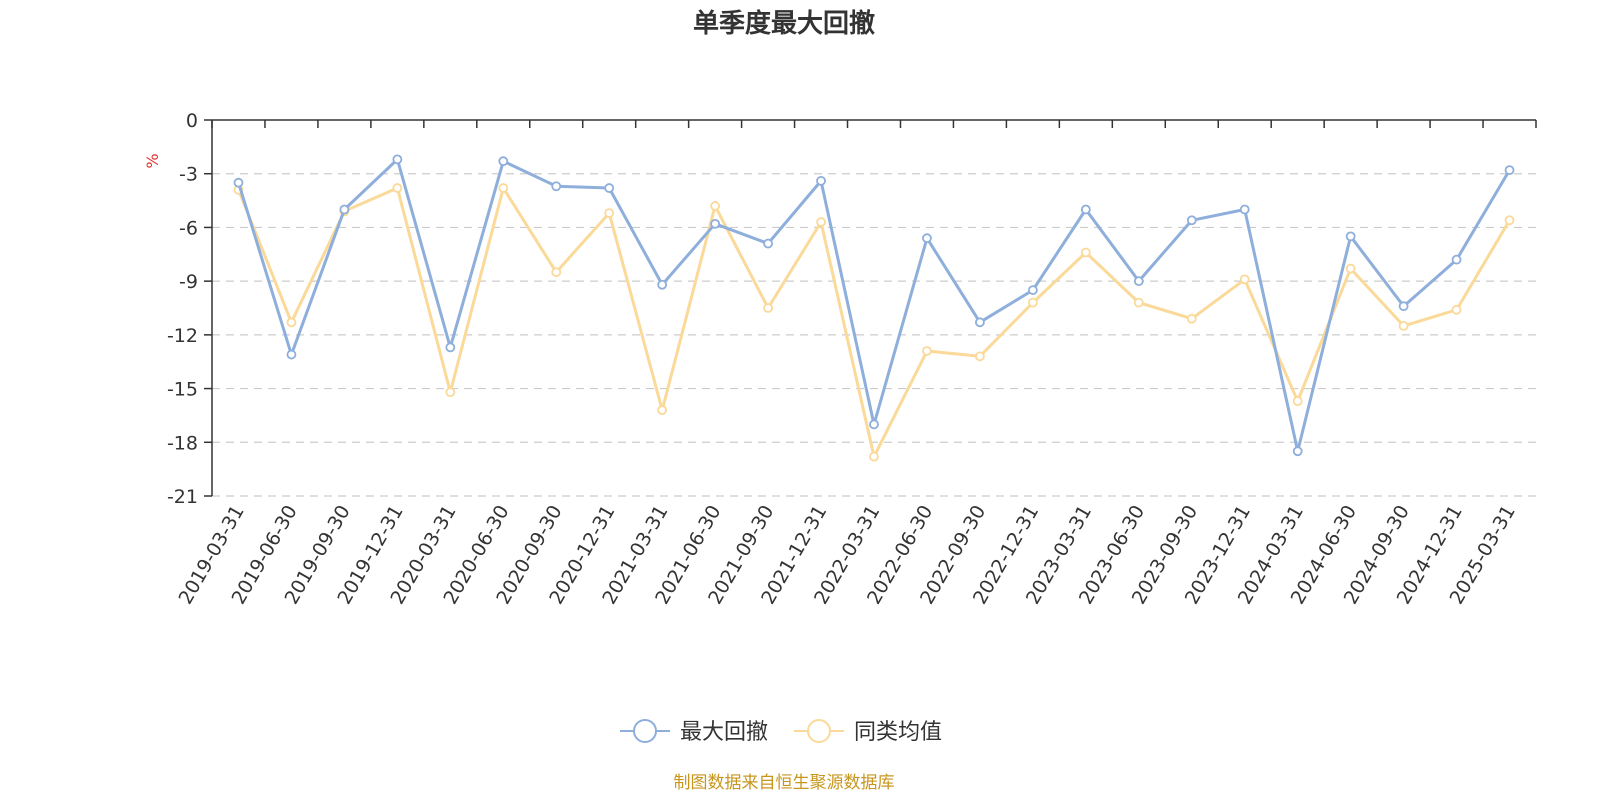  I want to click on y-tick-label: -12, so click(182, 336).